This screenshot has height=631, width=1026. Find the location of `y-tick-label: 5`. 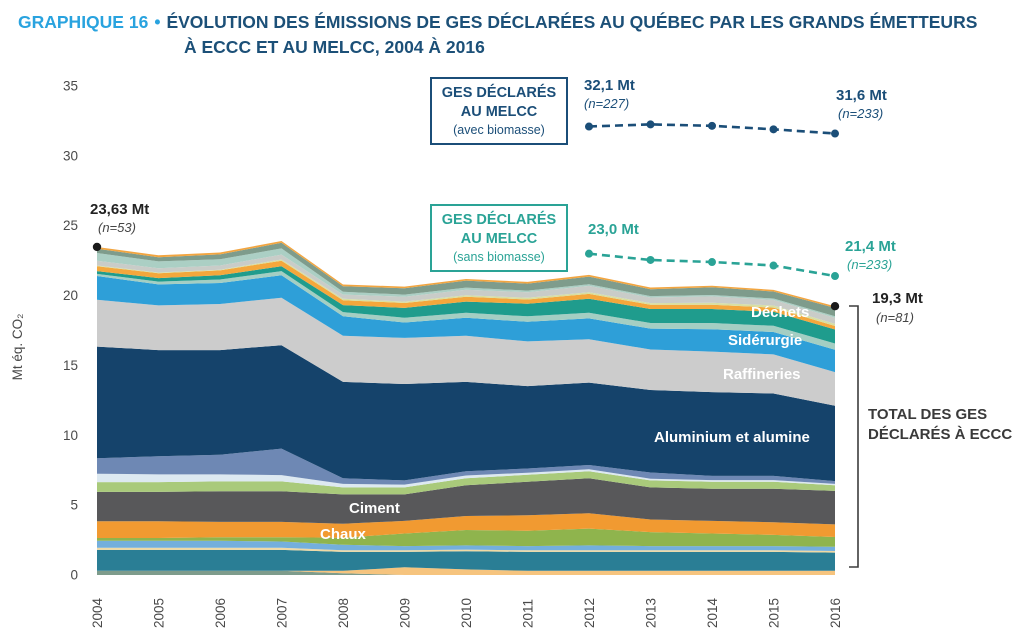

y-tick-label: 5 is located at coordinates (74, 505).